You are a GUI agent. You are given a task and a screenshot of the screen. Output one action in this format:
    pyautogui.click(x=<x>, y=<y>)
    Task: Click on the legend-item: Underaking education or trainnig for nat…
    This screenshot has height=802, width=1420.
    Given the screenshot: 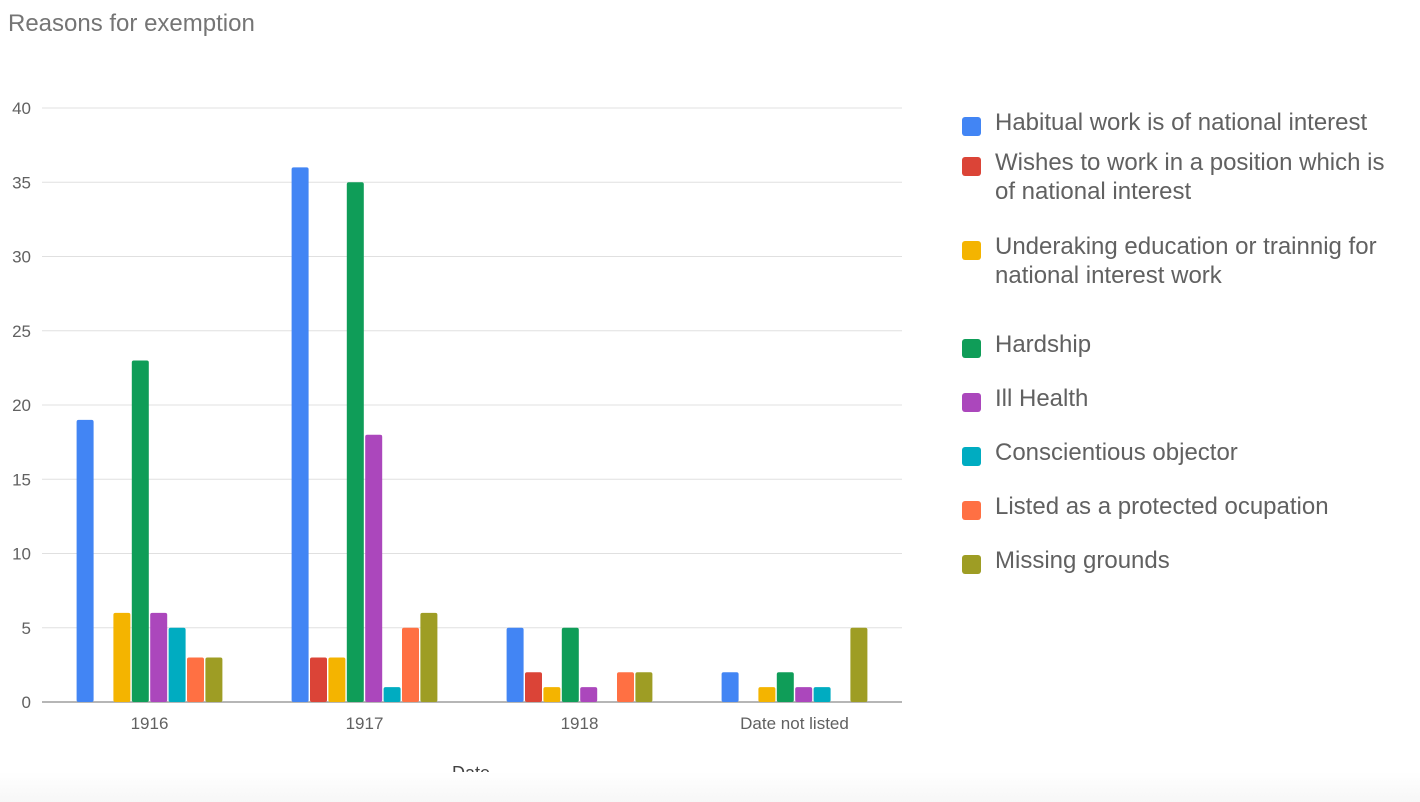 What is the action you would take?
    pyautogui.click(x=1183, y=261)
    